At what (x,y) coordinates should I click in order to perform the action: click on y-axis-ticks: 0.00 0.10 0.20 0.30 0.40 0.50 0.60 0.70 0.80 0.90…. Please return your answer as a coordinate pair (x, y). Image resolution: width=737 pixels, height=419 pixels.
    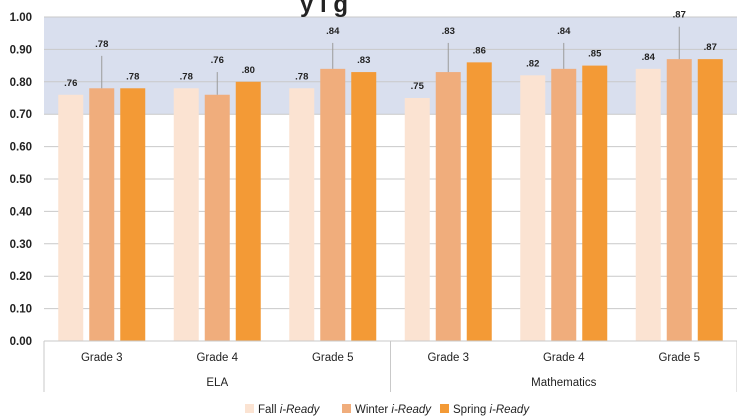
    Looking at the image, I should click on (21, 180).